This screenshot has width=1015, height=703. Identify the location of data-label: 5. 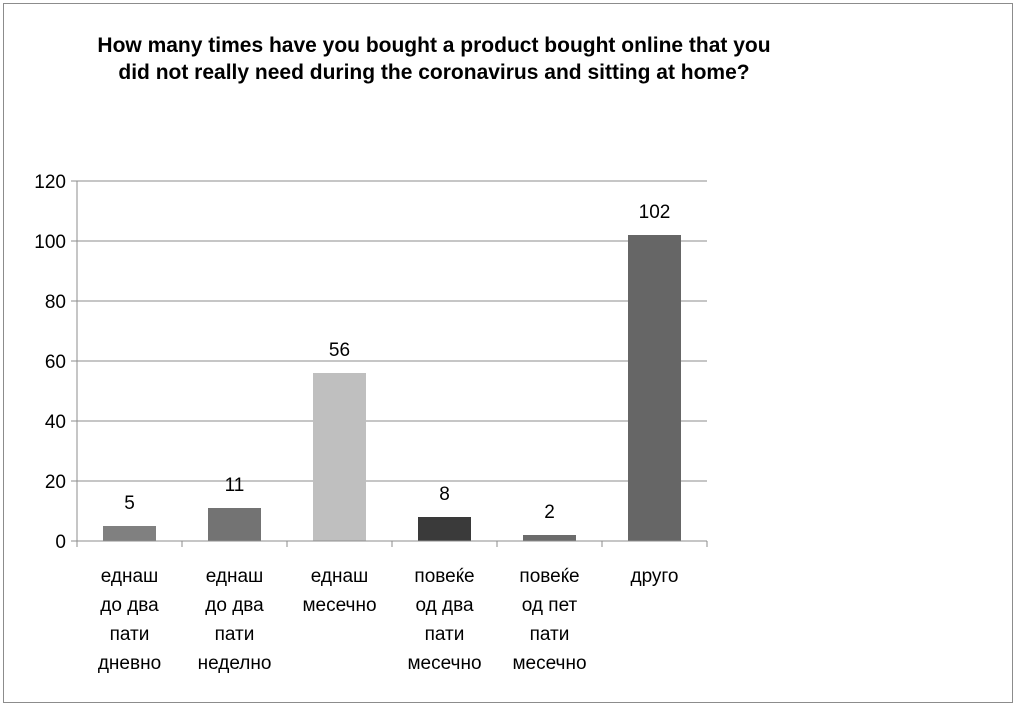
(129, 503).